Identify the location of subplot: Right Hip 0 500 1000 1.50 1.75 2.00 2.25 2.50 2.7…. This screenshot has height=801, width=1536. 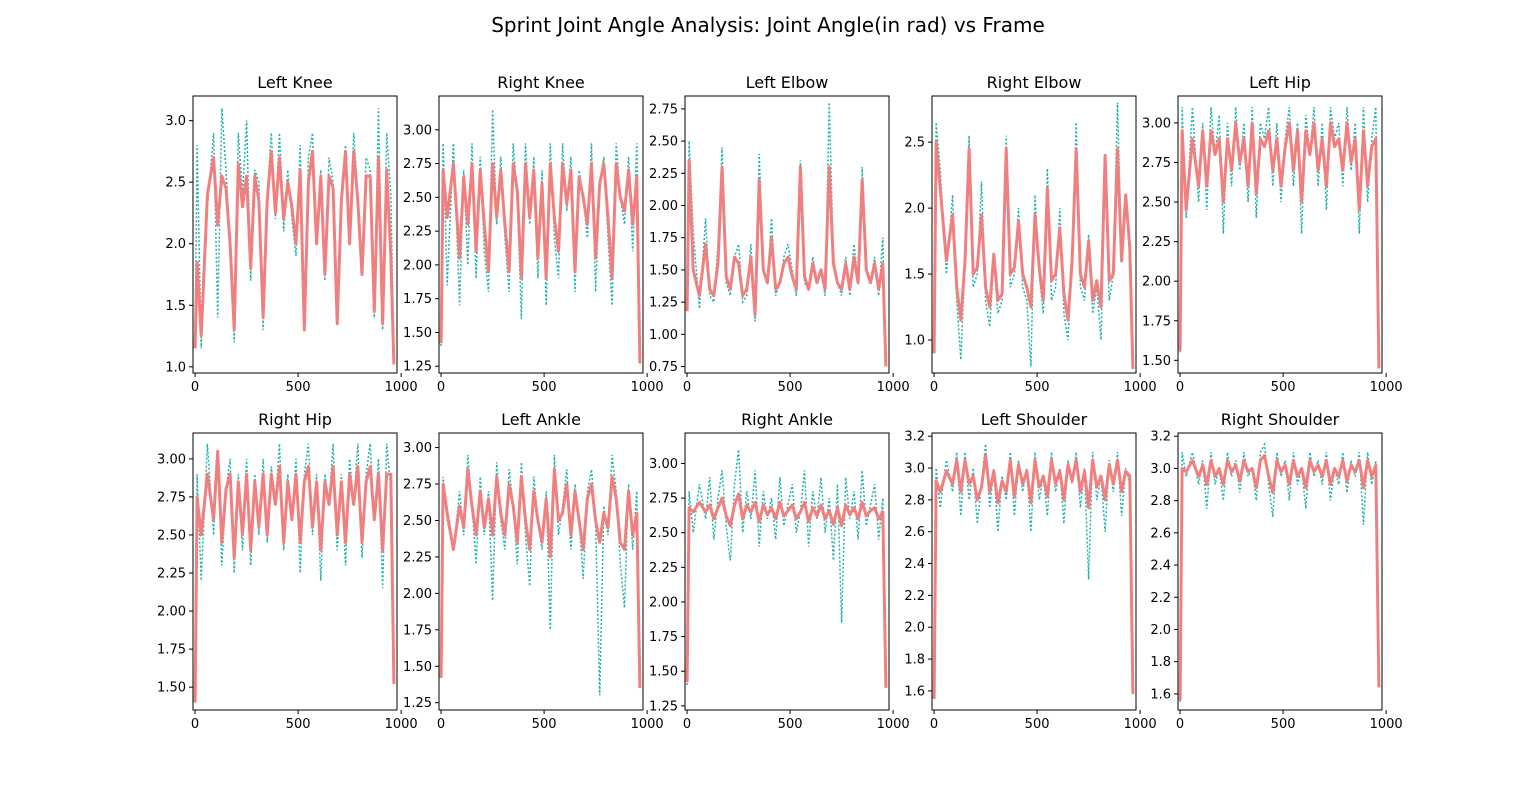
(287, 571).